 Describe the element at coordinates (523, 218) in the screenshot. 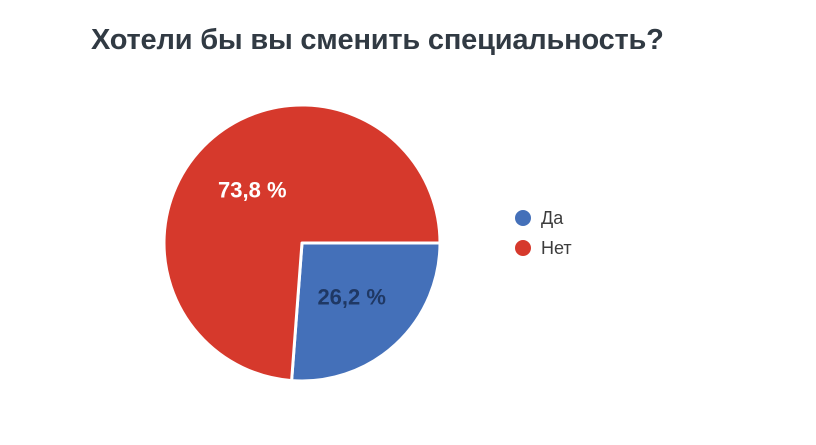

I see `legend-swatch-yes` at that location.